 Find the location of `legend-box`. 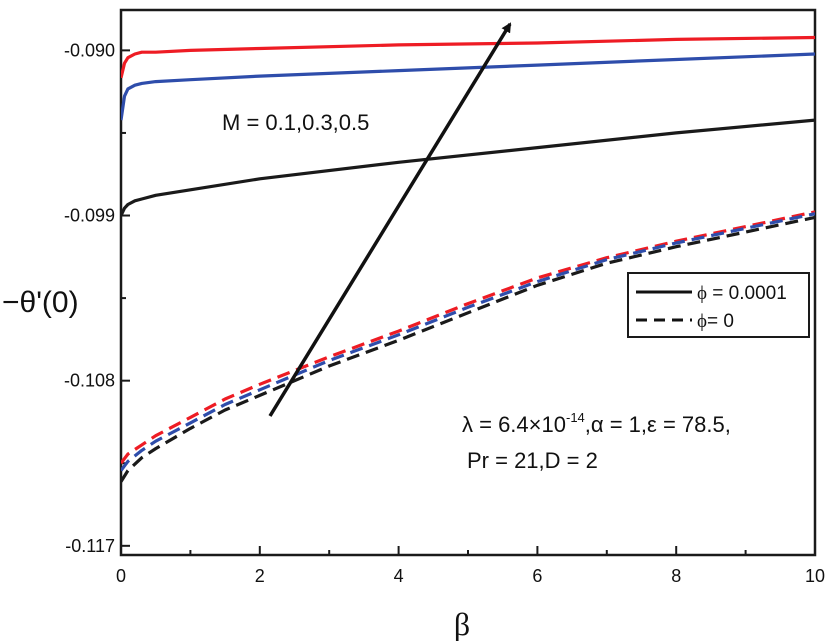

legend-box is located at coordinates (718, 305).